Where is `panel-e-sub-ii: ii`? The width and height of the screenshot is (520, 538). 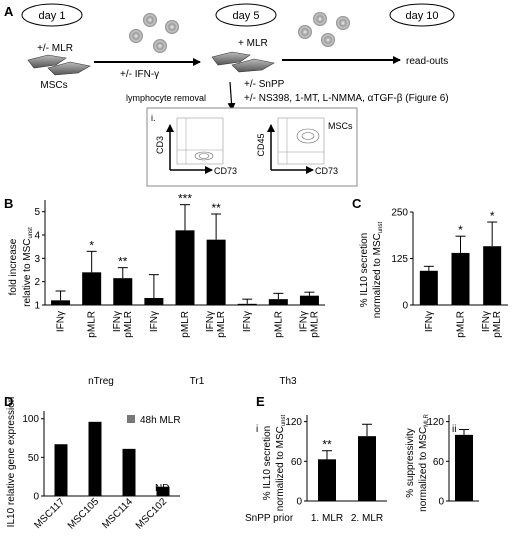 panel-e-sub-ii: ii is located at coordinates (454, 429).